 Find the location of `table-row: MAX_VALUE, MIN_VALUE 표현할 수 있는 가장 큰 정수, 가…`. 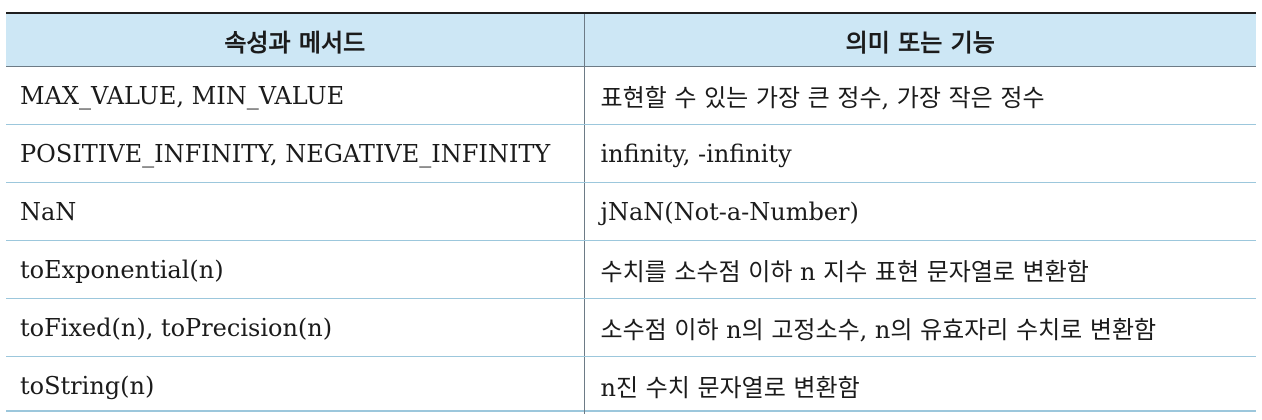

table-row: MAX_VALUE, MIN_VALUE 표현할 수 있는 가장 큰 정수, 가… is located at coordinates (631, 95).